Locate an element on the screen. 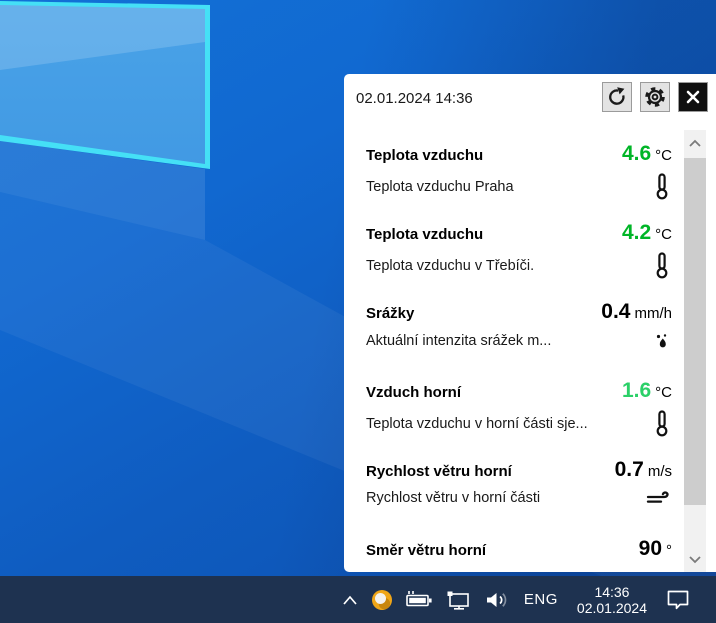 Image resolution: width=716 pixels, height=623 pixels. sensor-value: 4.2 is located at coordinates (636, 232).